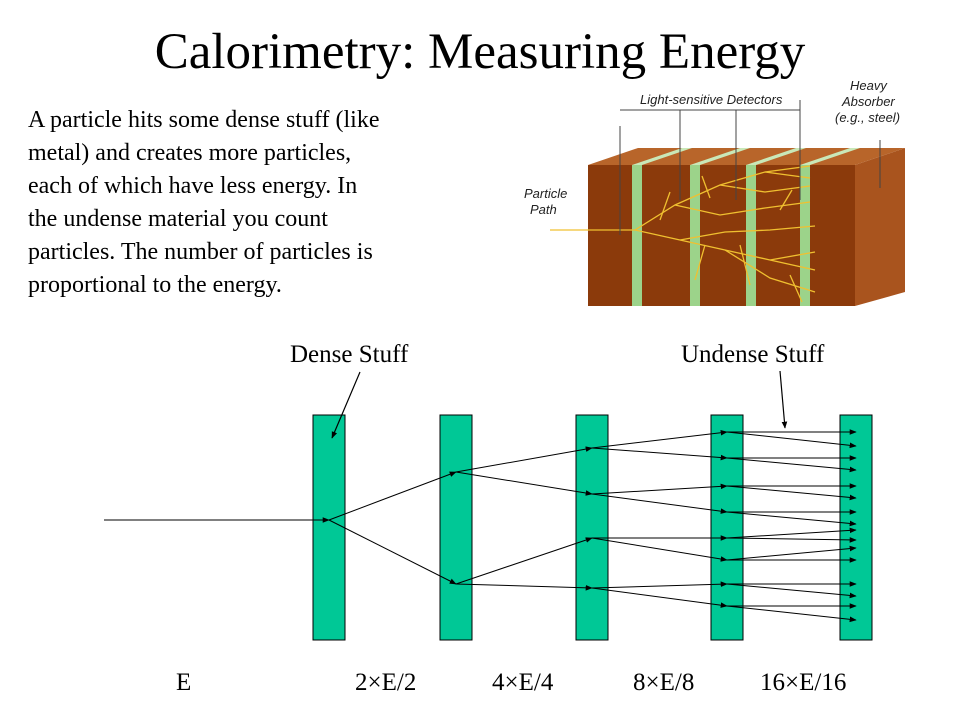 The width and height of the screenshot is (960, 720). Describe the element at coordinates (178, 219) in the screenshot. I see `description-line: the undense material you count` at that location.